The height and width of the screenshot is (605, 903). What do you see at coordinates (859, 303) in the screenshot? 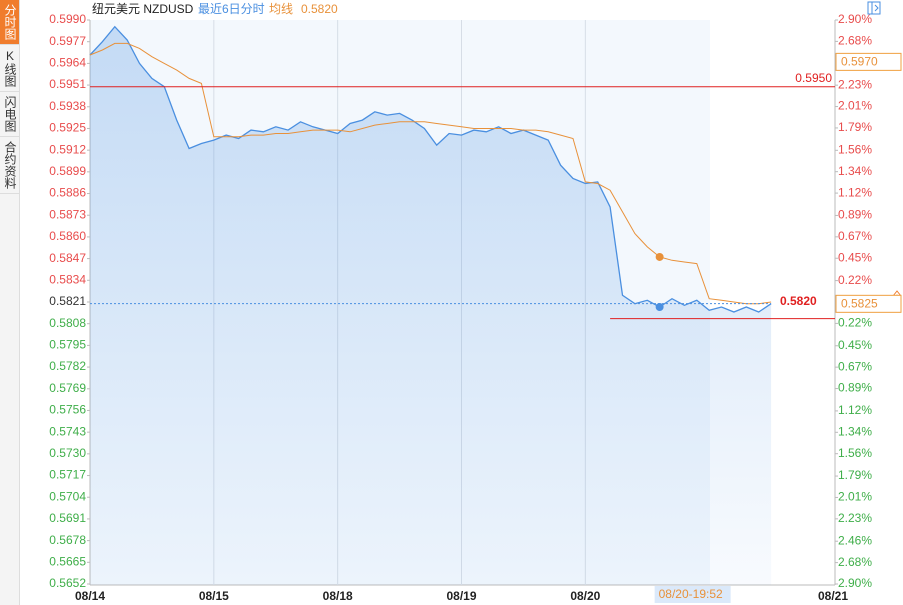
I see `price-box-label: 0.5825` at bounding box center [859, 303].